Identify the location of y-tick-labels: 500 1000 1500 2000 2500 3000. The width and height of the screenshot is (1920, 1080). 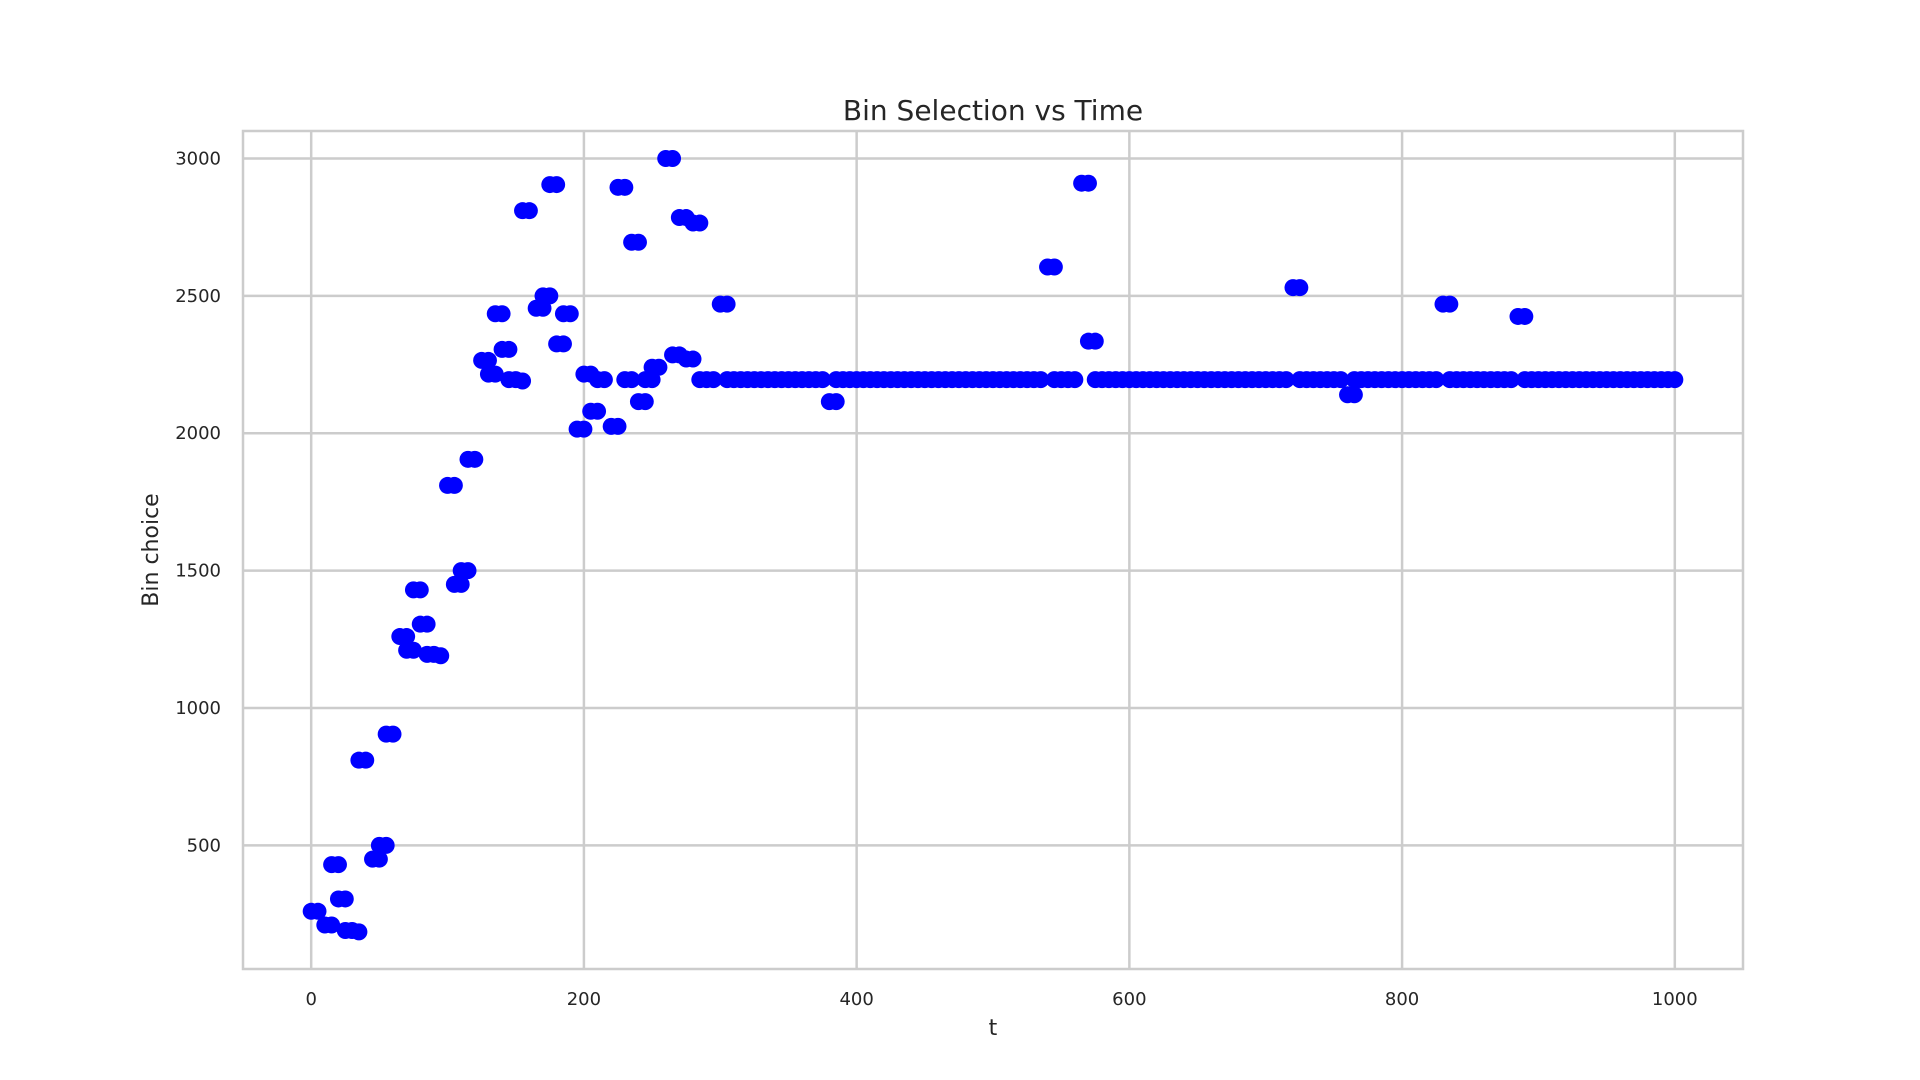
(198, 502).